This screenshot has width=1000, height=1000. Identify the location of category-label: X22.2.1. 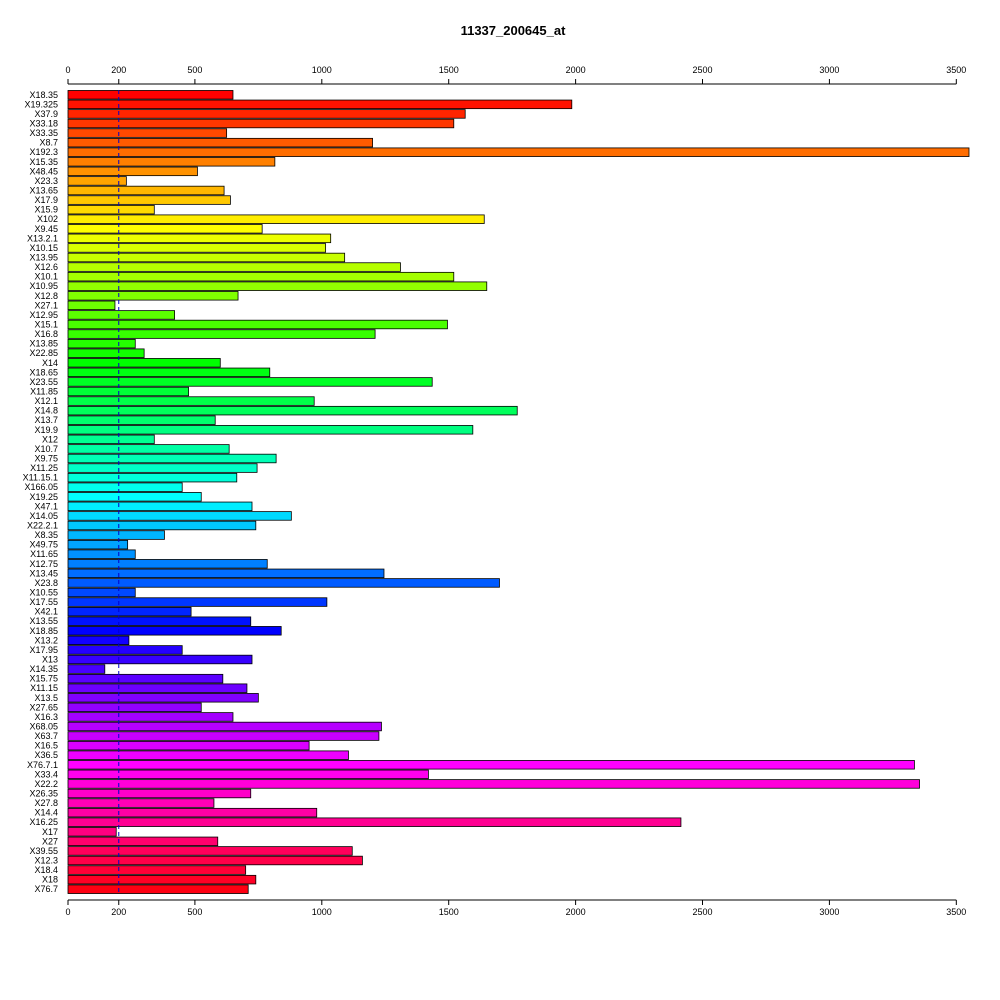
(42, 526).